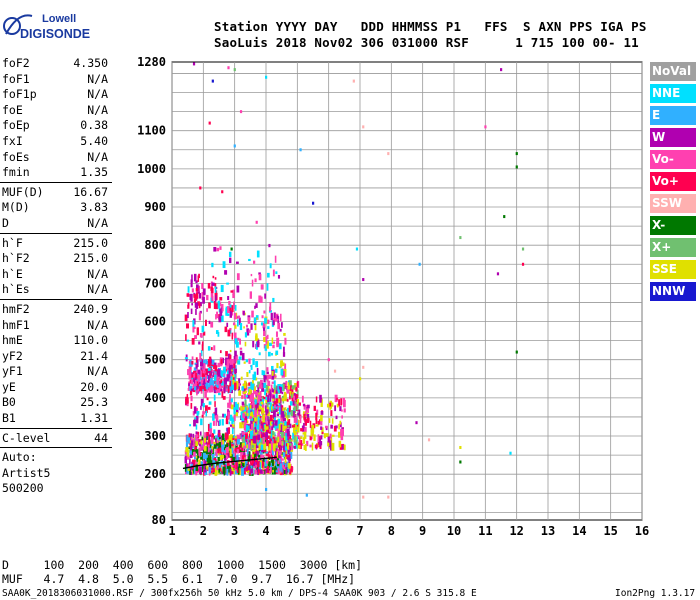 This screenshot has height=600, width=700. What do you see at coordinates (12, 273) in the screenshot?
I see `param-name: h`E` at bounding box center [12, 273].